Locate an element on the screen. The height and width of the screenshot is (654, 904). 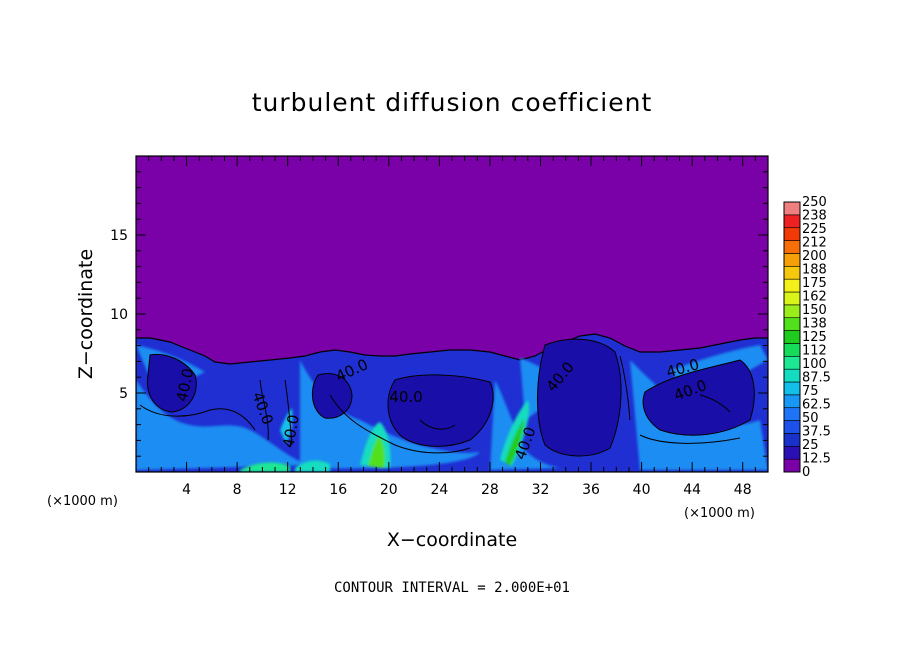
dark-cores is located at coordinates (450, 397).